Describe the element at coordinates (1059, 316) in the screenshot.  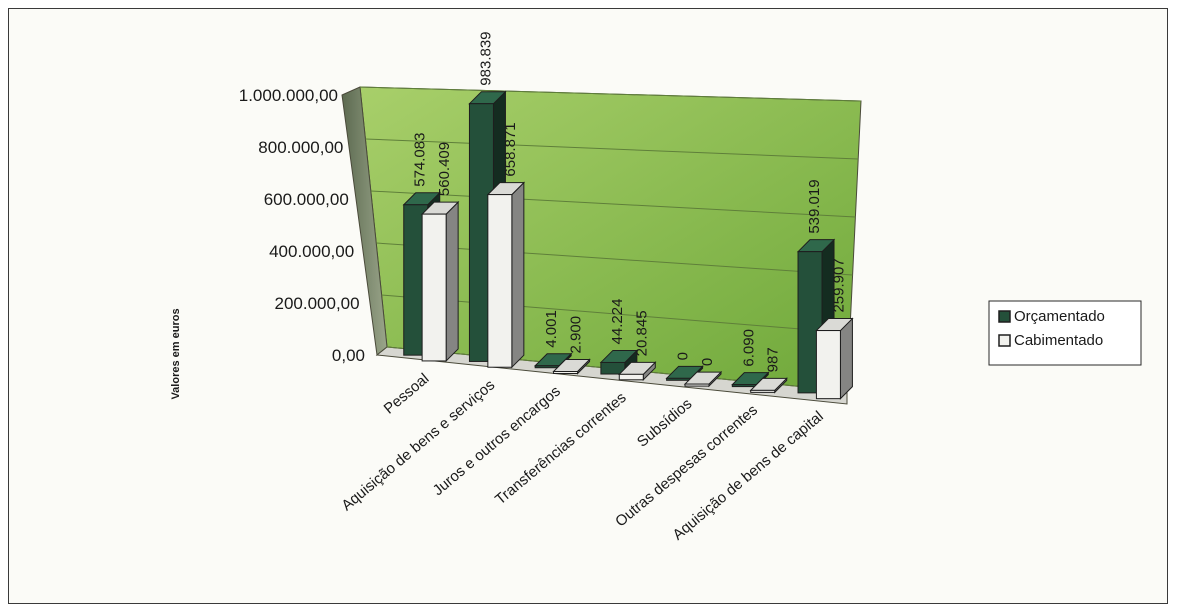
I see `legend-entry: Orçamentado` at that location.